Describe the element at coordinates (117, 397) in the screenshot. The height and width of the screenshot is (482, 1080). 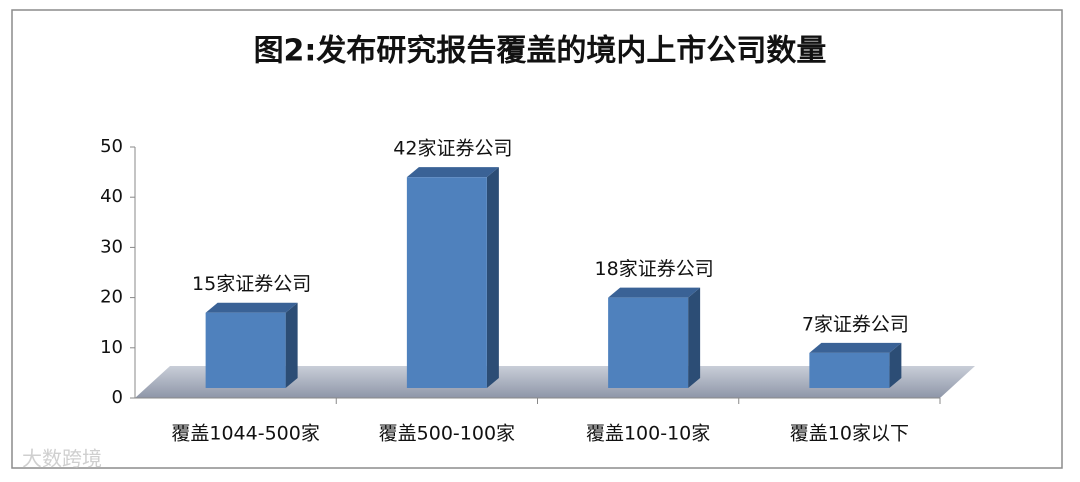
I see `y-tick-label: 0` at that location.